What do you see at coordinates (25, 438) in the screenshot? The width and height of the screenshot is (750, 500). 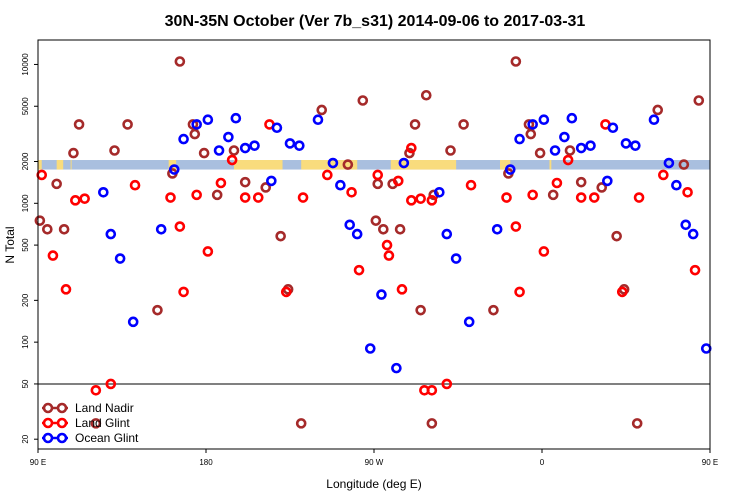 I see `y-tick-label: 20` at bounding box center [25, 438].